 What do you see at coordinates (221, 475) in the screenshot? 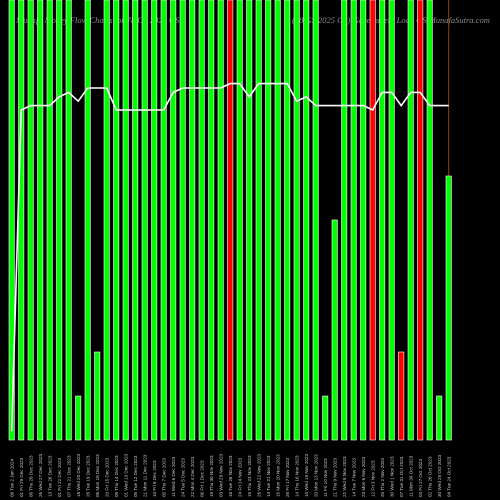
I see `x-tick-label-22: 03 Wed 29 Nov 2023` at bounding box center [221, 475].